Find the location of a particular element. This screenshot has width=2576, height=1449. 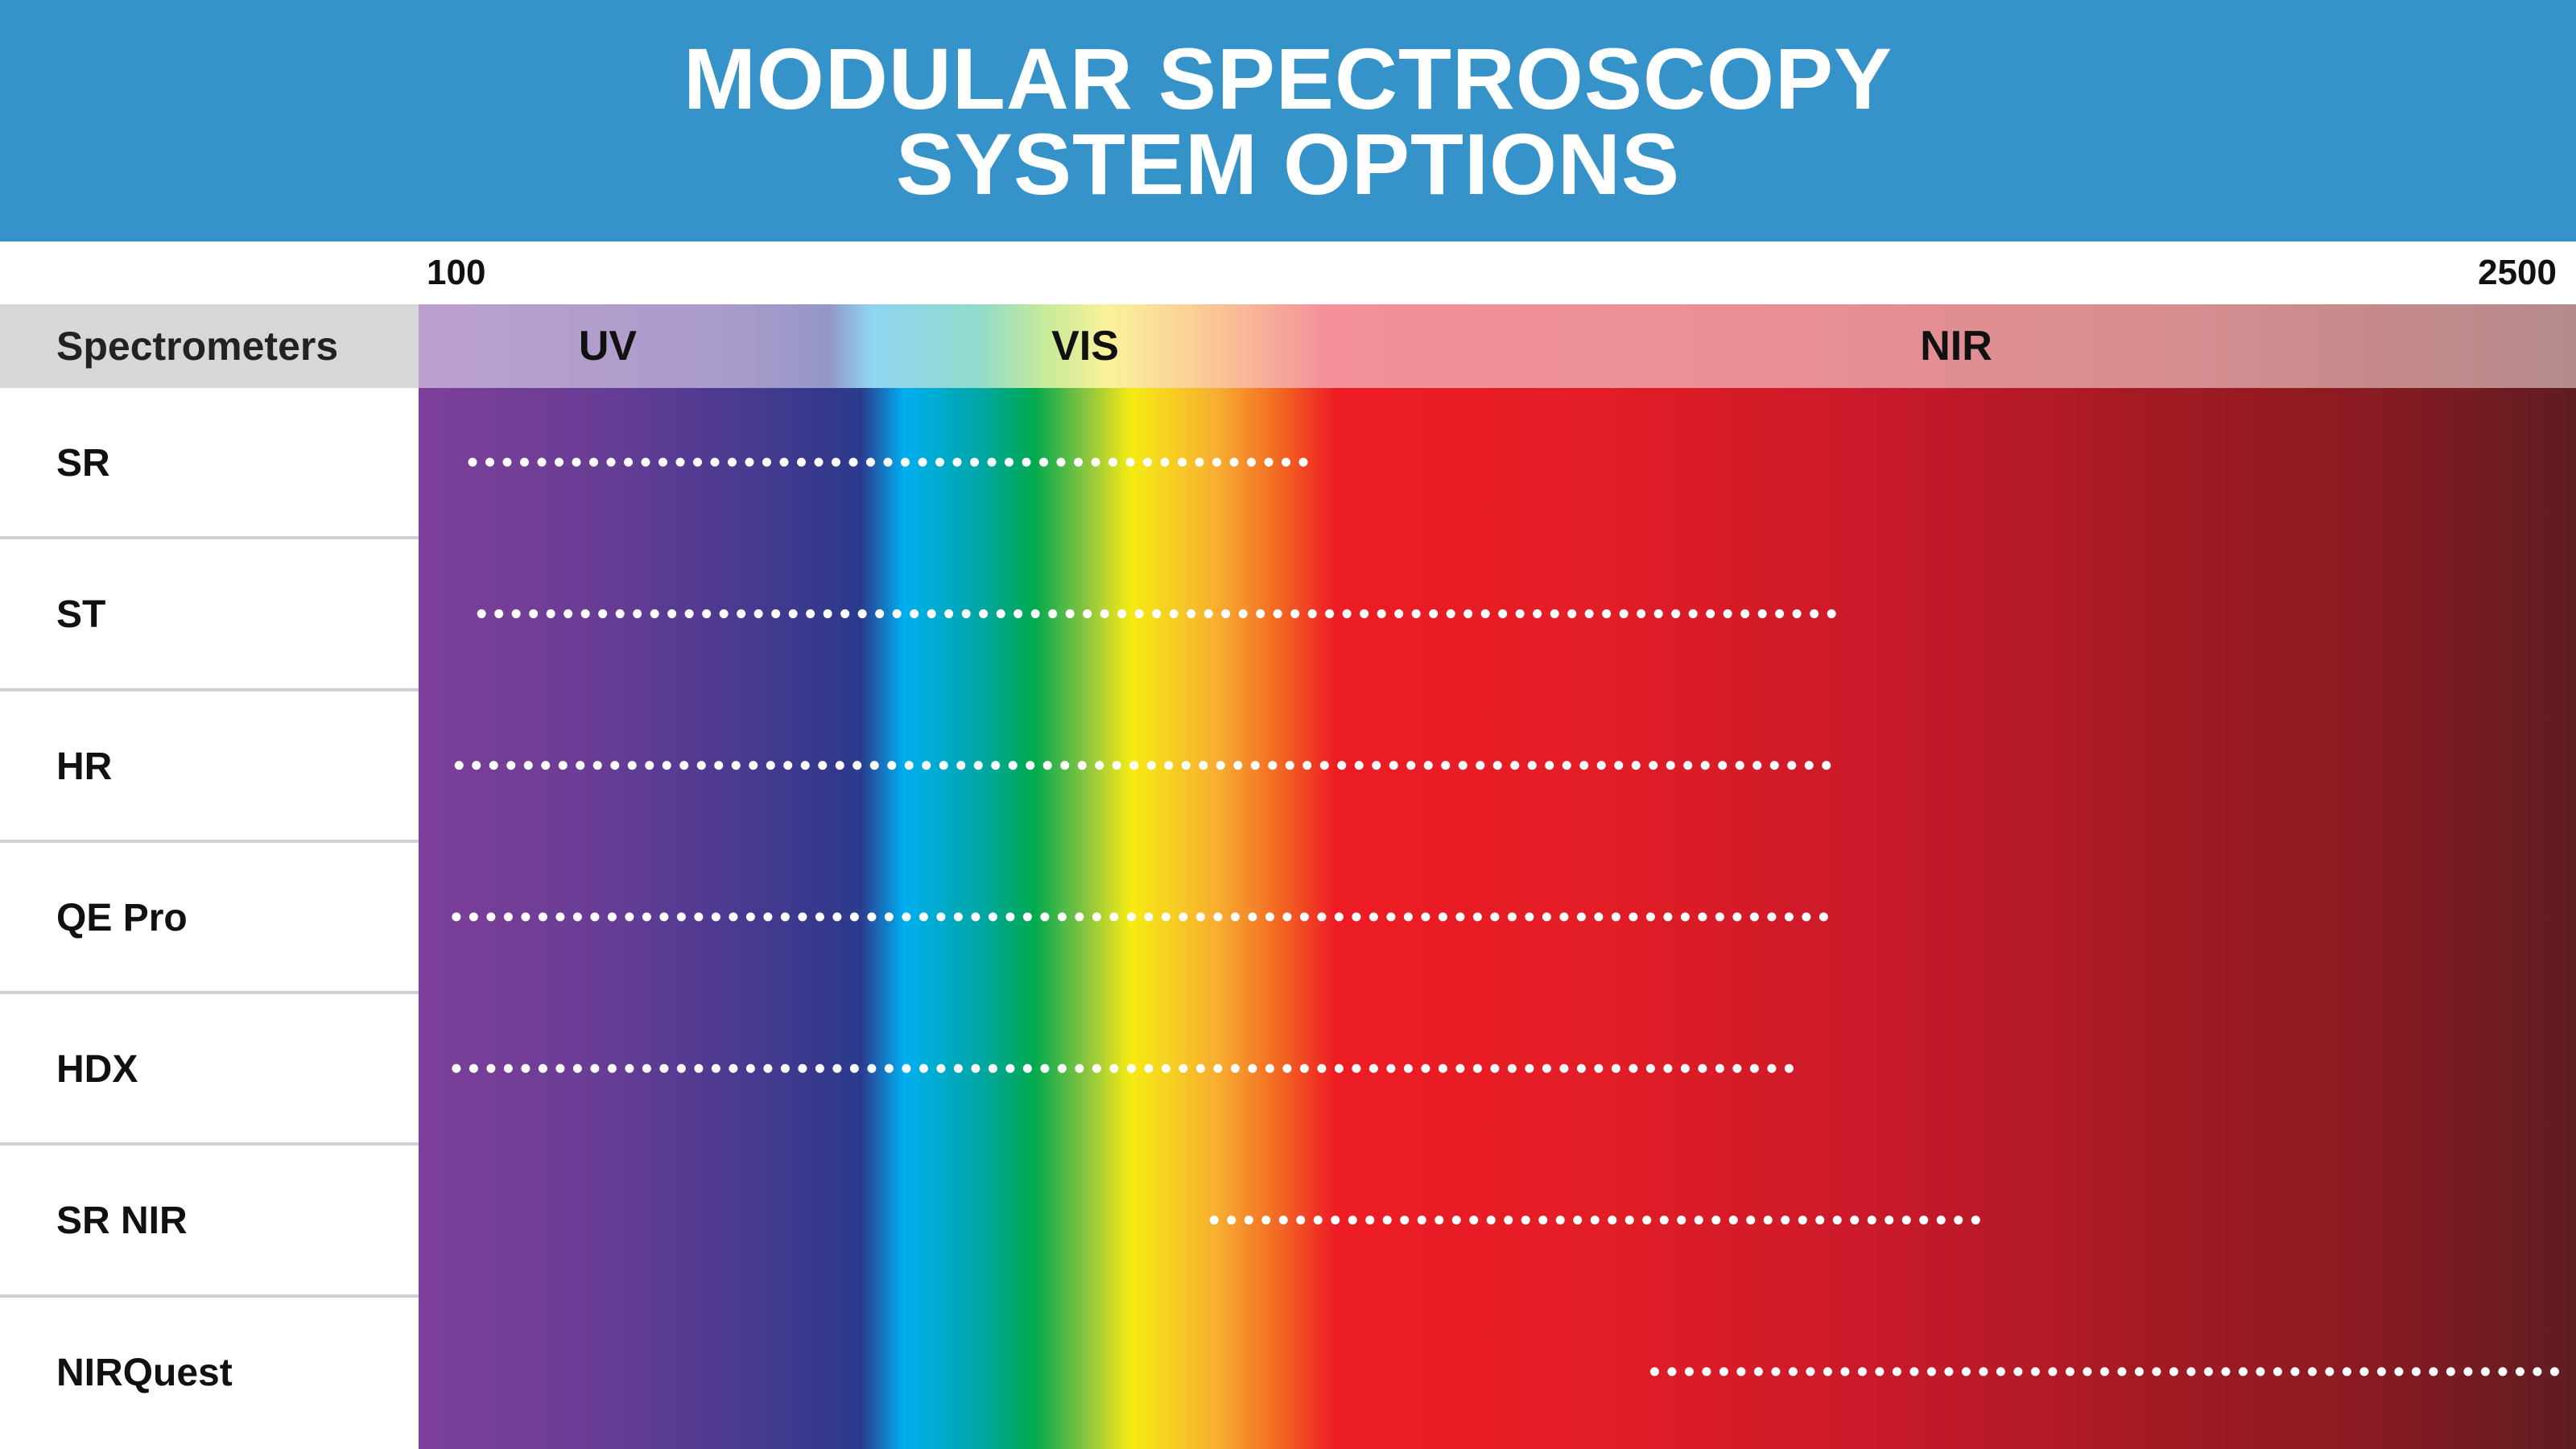

row-label: HDX is located at coordinates (209, 1070).